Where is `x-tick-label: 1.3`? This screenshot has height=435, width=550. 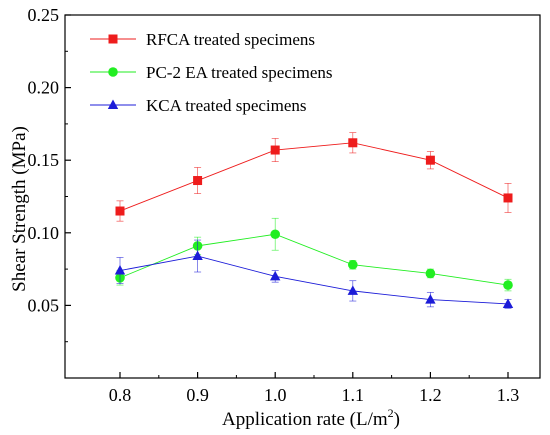
x-tick-label: 1.3 is located at coordinates (508, 395).